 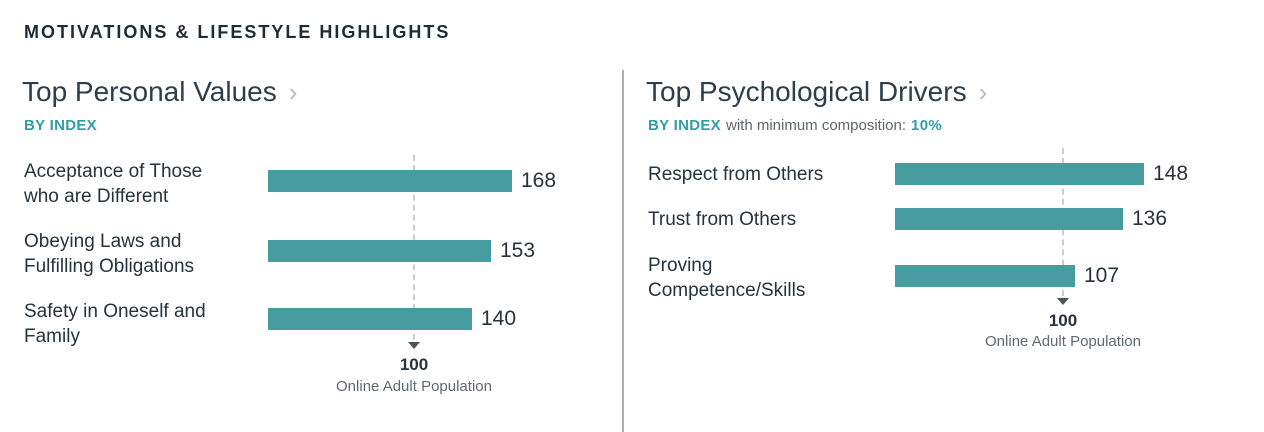 I want to click on category-label-line: Respect from Others, so click(x=736, y=174).